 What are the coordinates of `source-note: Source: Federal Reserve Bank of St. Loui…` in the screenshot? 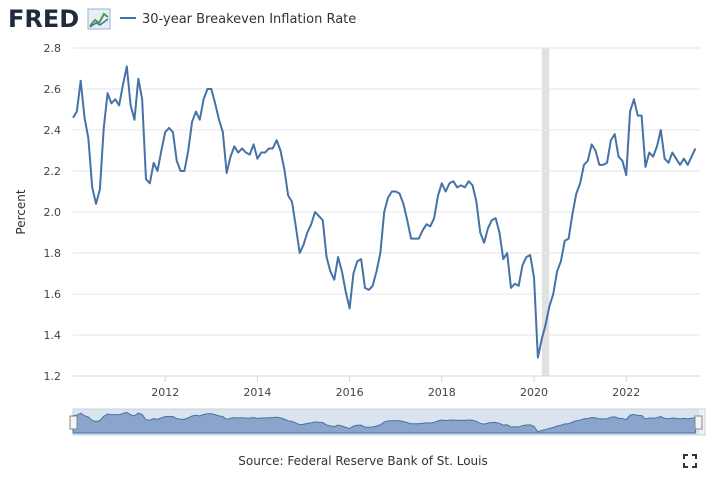 It's located at (362, 461).